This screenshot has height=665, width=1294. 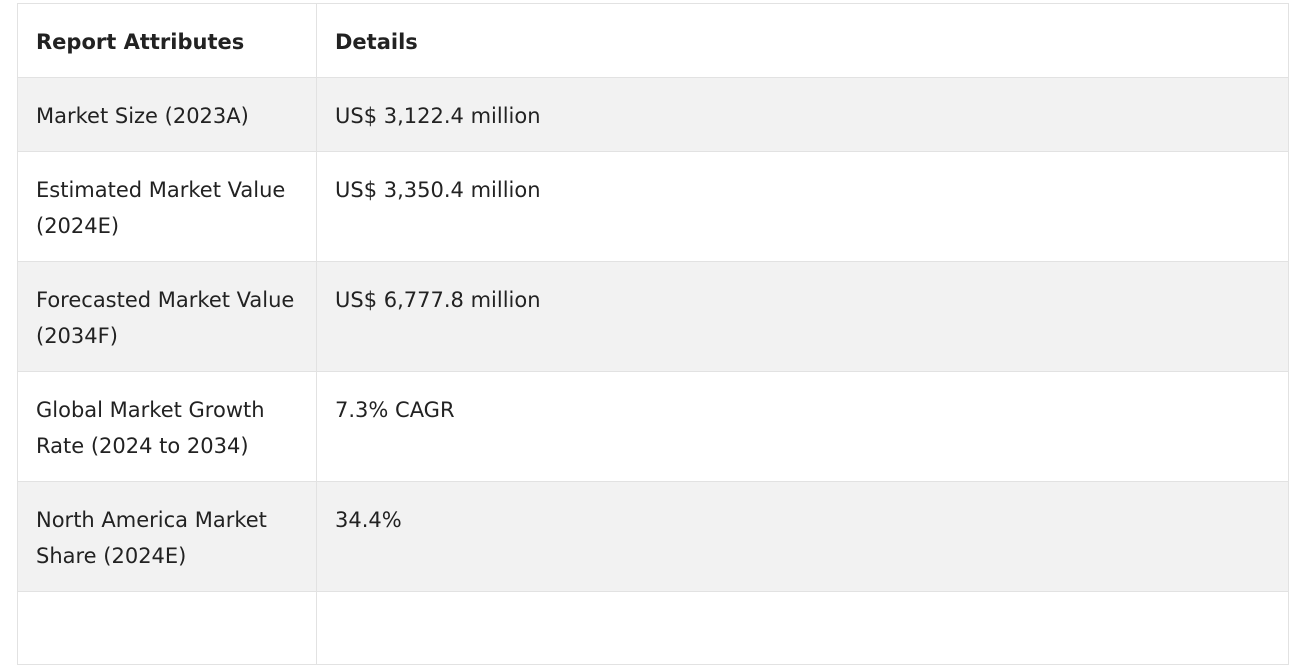 What do you see at coordinates (167, 206) in the screenshot?
I see `attribute-cell: Estimated Market Value (2024E)` at bounding box center [167, 206].